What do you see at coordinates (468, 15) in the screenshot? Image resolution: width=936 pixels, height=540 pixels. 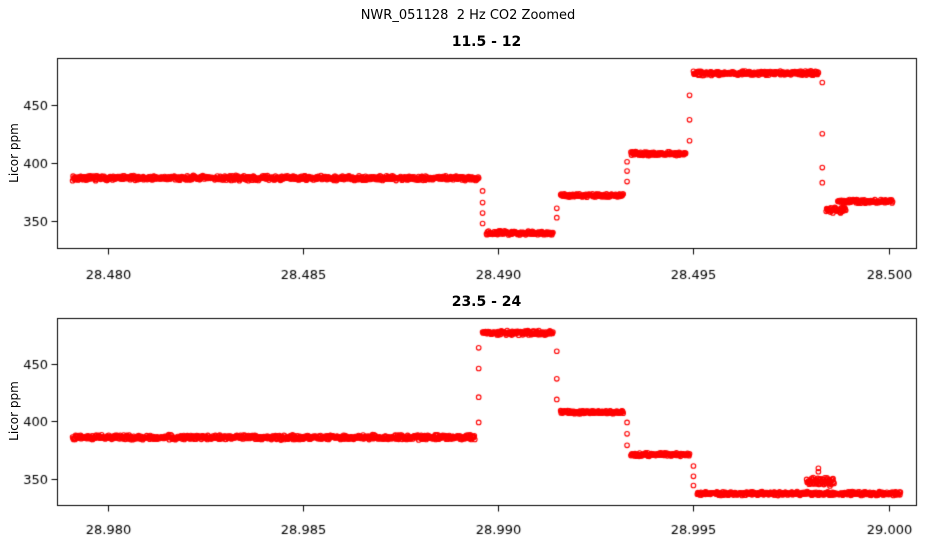 I see `figure-title: NWR_051128 2 Hz CO2 Zoomed` at bounding box center [468, 15].